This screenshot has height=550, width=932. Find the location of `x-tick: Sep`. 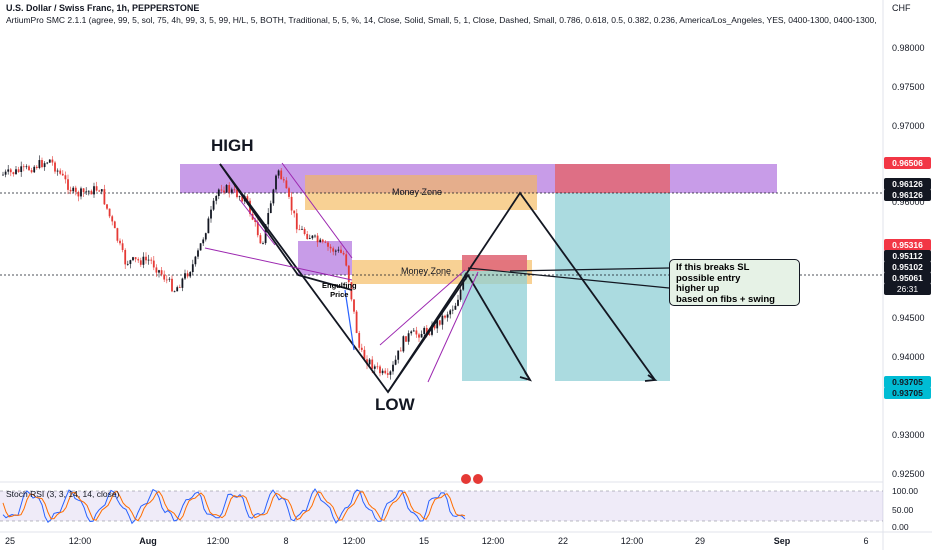

x-tick: Sep is located at coordinates (782, 541).